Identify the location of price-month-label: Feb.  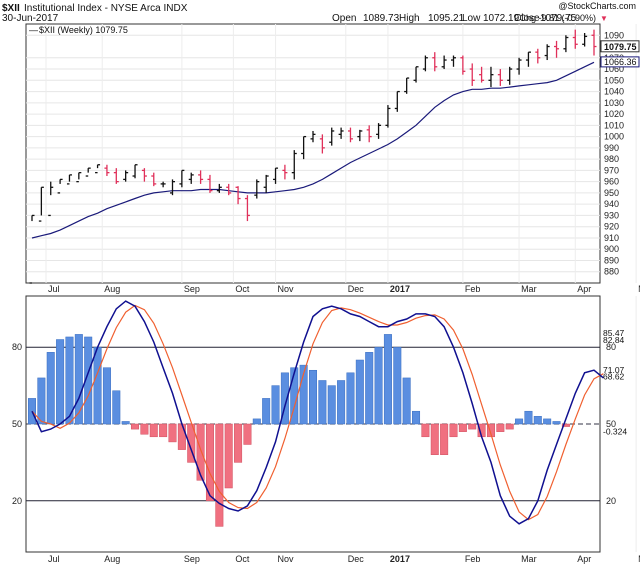
(473, 289).